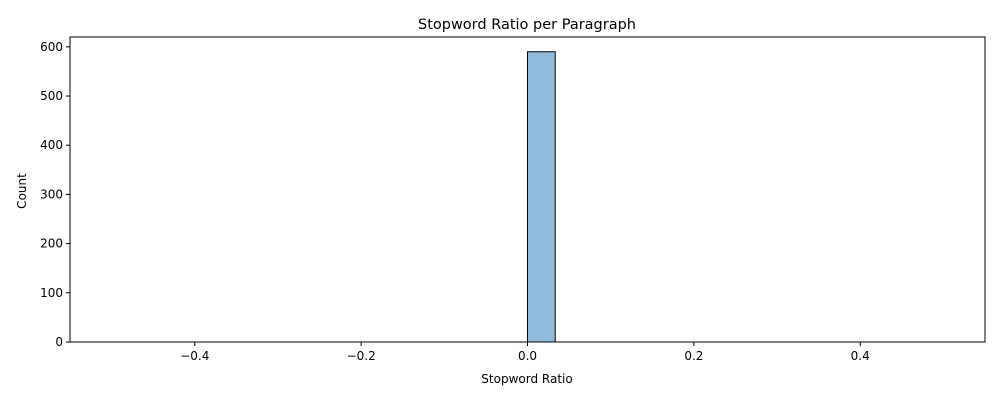  Describe the element at coordinates (51, 293) in the screenshot. I see `y-tick-label: 100` at that location.